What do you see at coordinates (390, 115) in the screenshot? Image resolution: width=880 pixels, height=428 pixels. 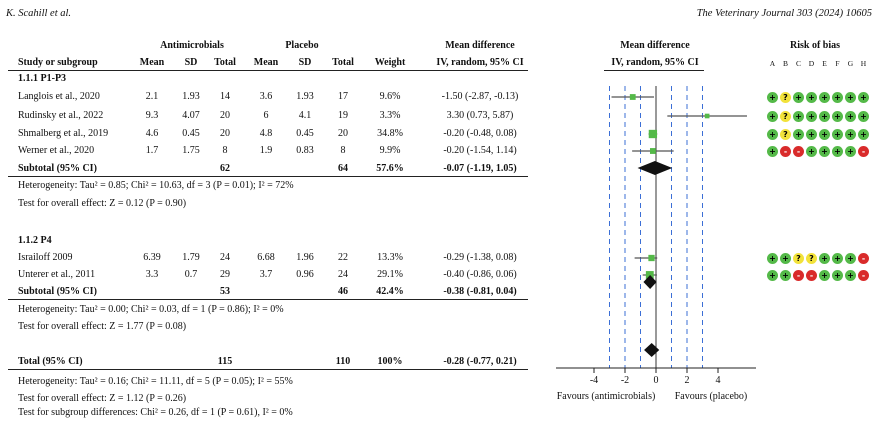 I see `study-cell-weight: 3.3%` at bounding box center [390, 115].